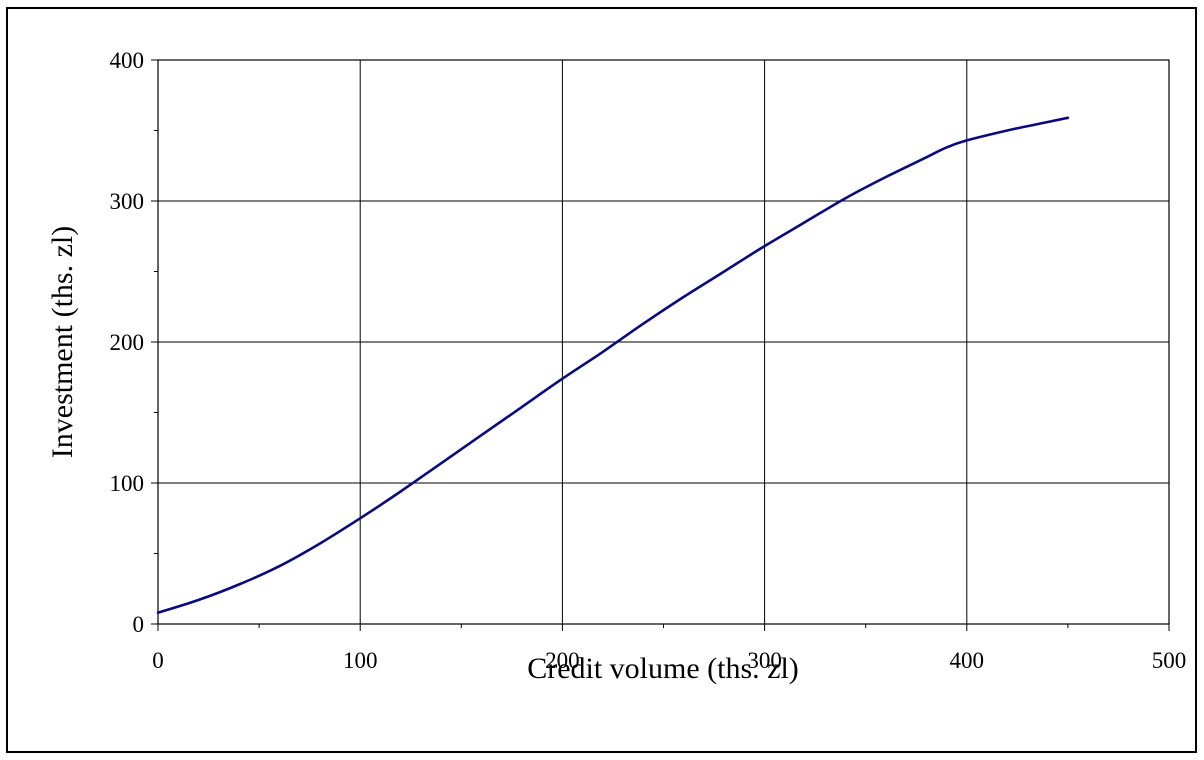 The image size is (1204, 760). What do you see at coordinates (139, 624) in the screenshot?
I see `y-tick-label: 0` at bounding box center [139, 624].